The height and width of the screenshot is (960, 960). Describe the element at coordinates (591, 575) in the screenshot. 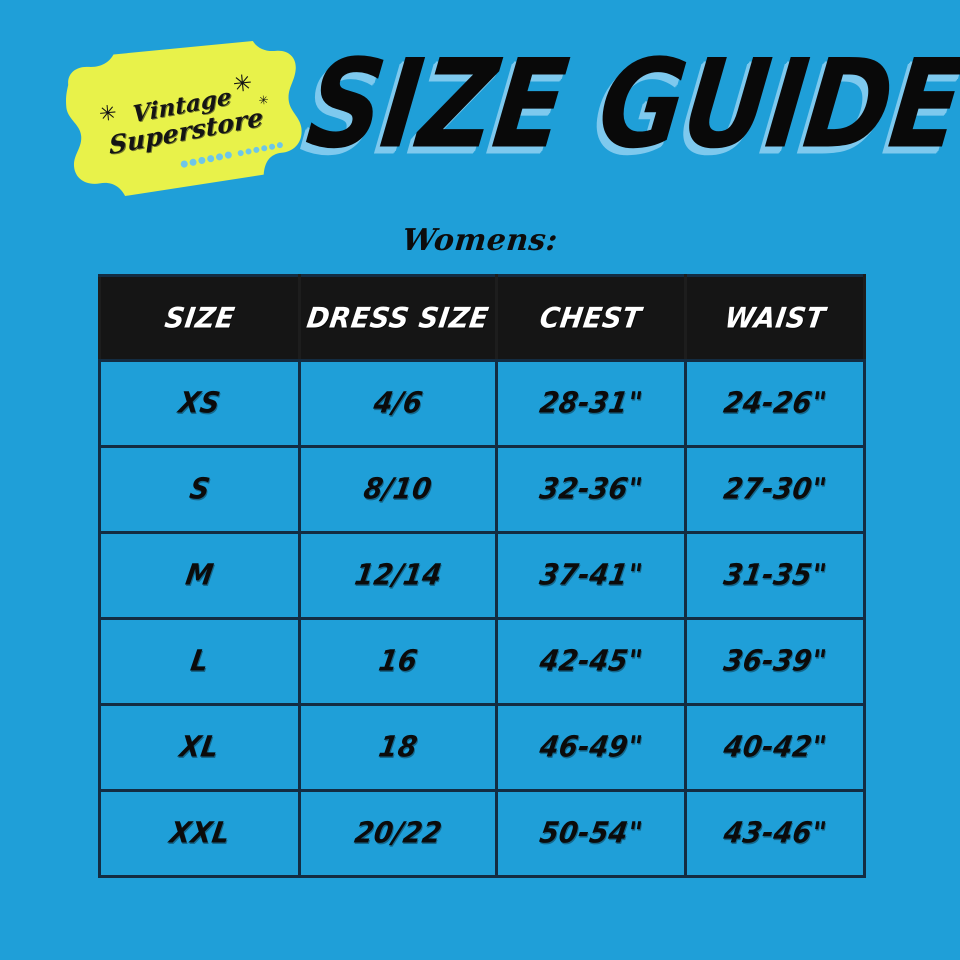

I see `cell-chest: 37-41"` at that location.